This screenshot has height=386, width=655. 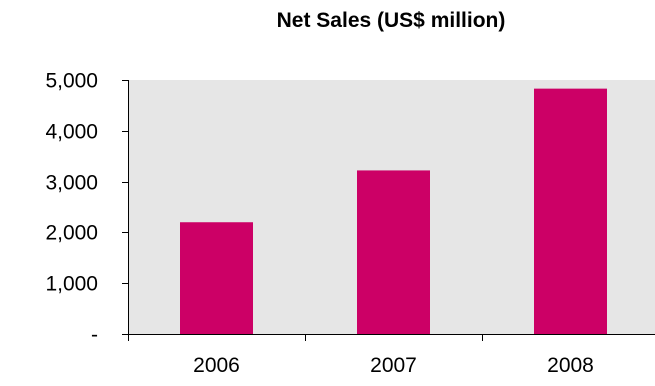 I want to click on x-tick-label: 2006, so click(x=216, y=365).